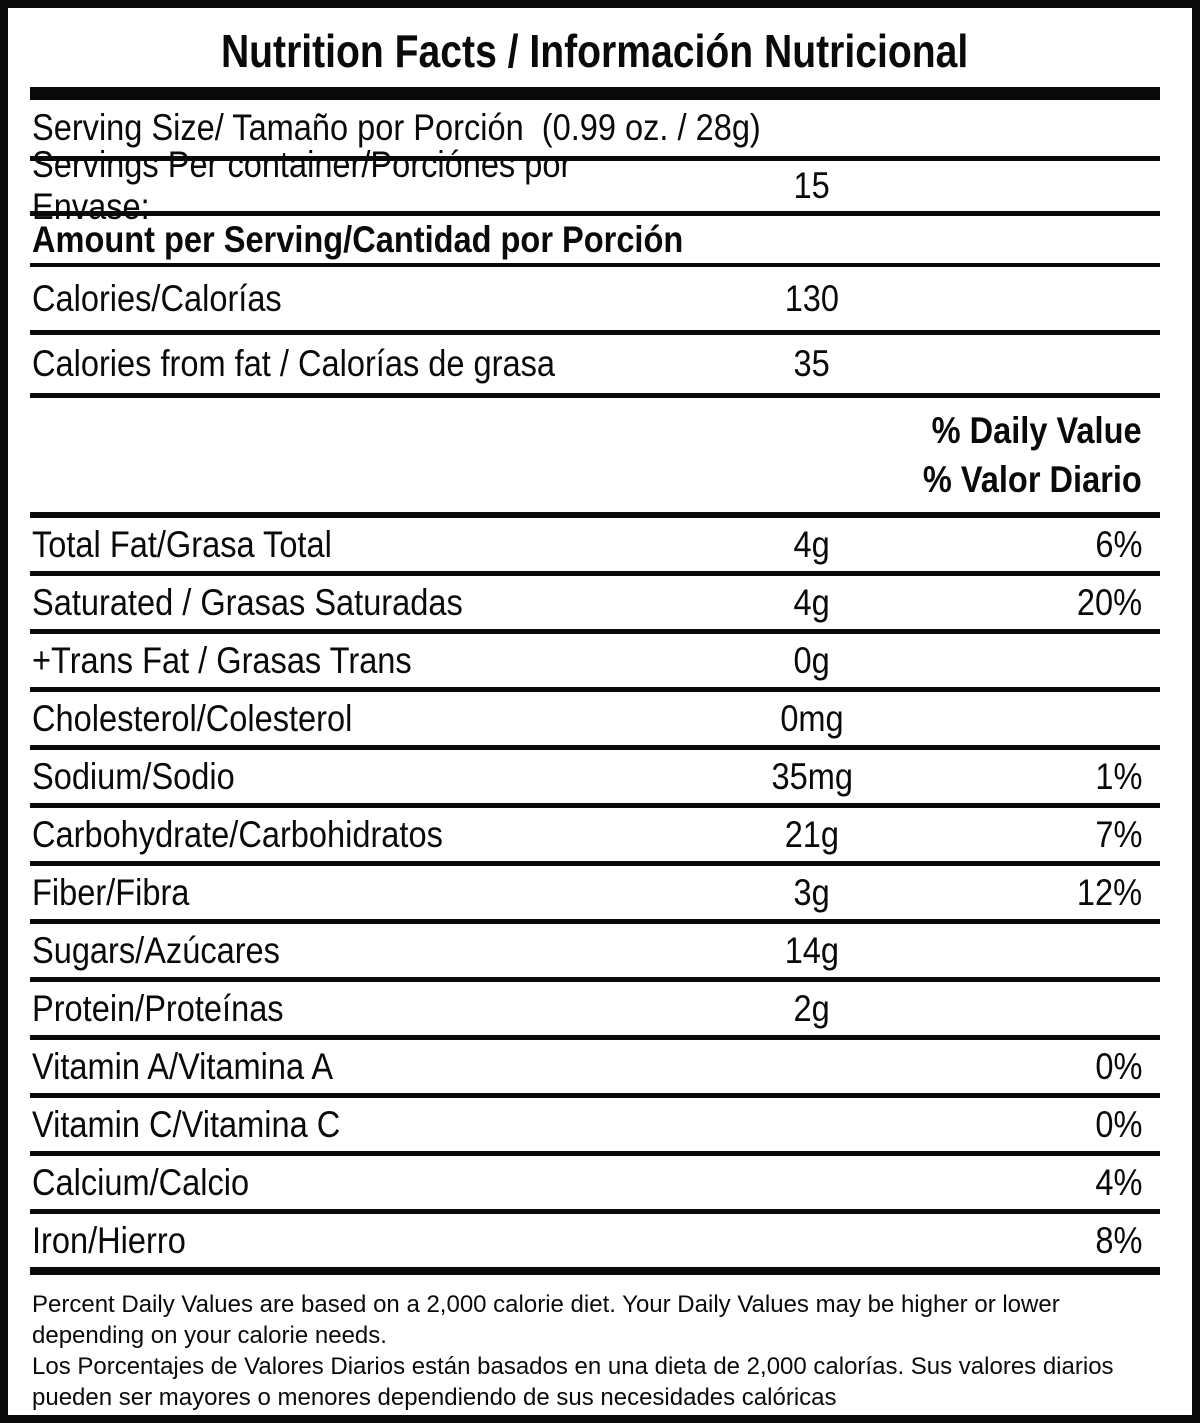 This screenshot has width=1200, height=1423. Describe the element at coordinates (1032, 479) in the screenshot. I see `daily-value-header-es: % Valor Diario` at that location.